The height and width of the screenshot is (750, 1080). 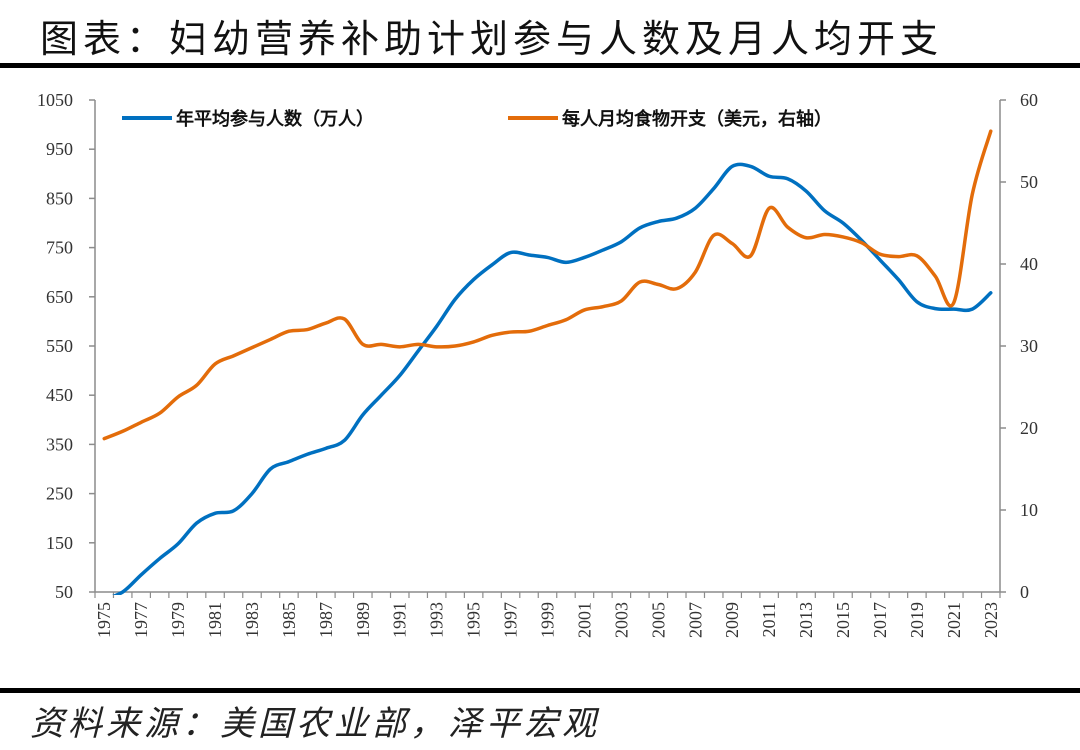 What do you see at coordinates (843, 620) in the screenshot?
I see `x-tick-label: 2015` at bounding box center [843, 620].